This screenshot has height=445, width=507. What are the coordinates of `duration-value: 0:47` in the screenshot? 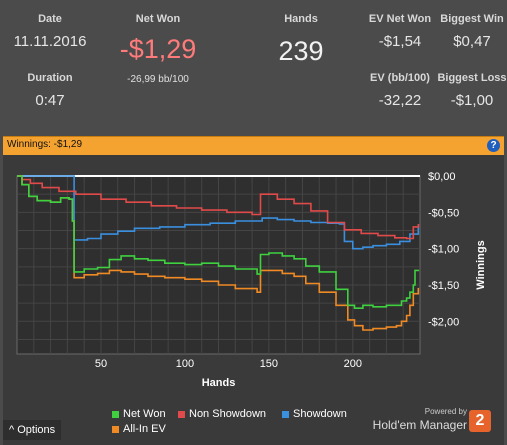 It's located at (50, 100).